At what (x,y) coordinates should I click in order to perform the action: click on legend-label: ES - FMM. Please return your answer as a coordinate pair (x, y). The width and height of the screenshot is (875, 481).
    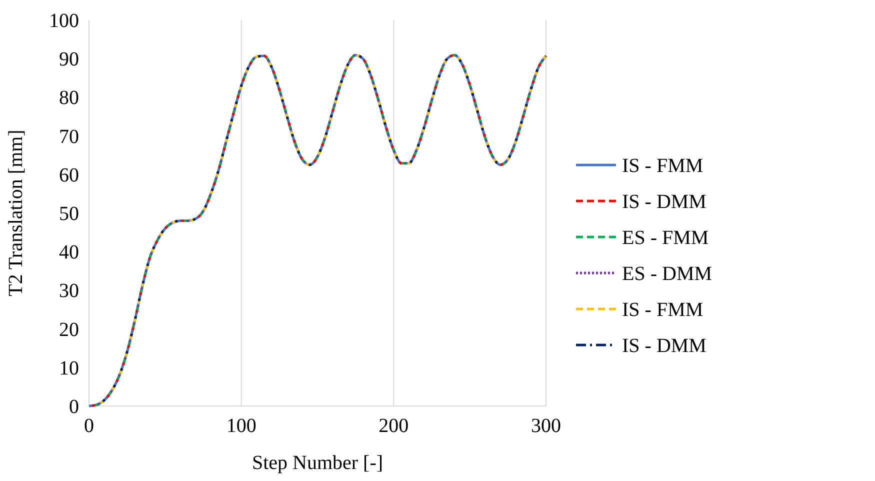
    Looking at the image, I should click on (665, 238).